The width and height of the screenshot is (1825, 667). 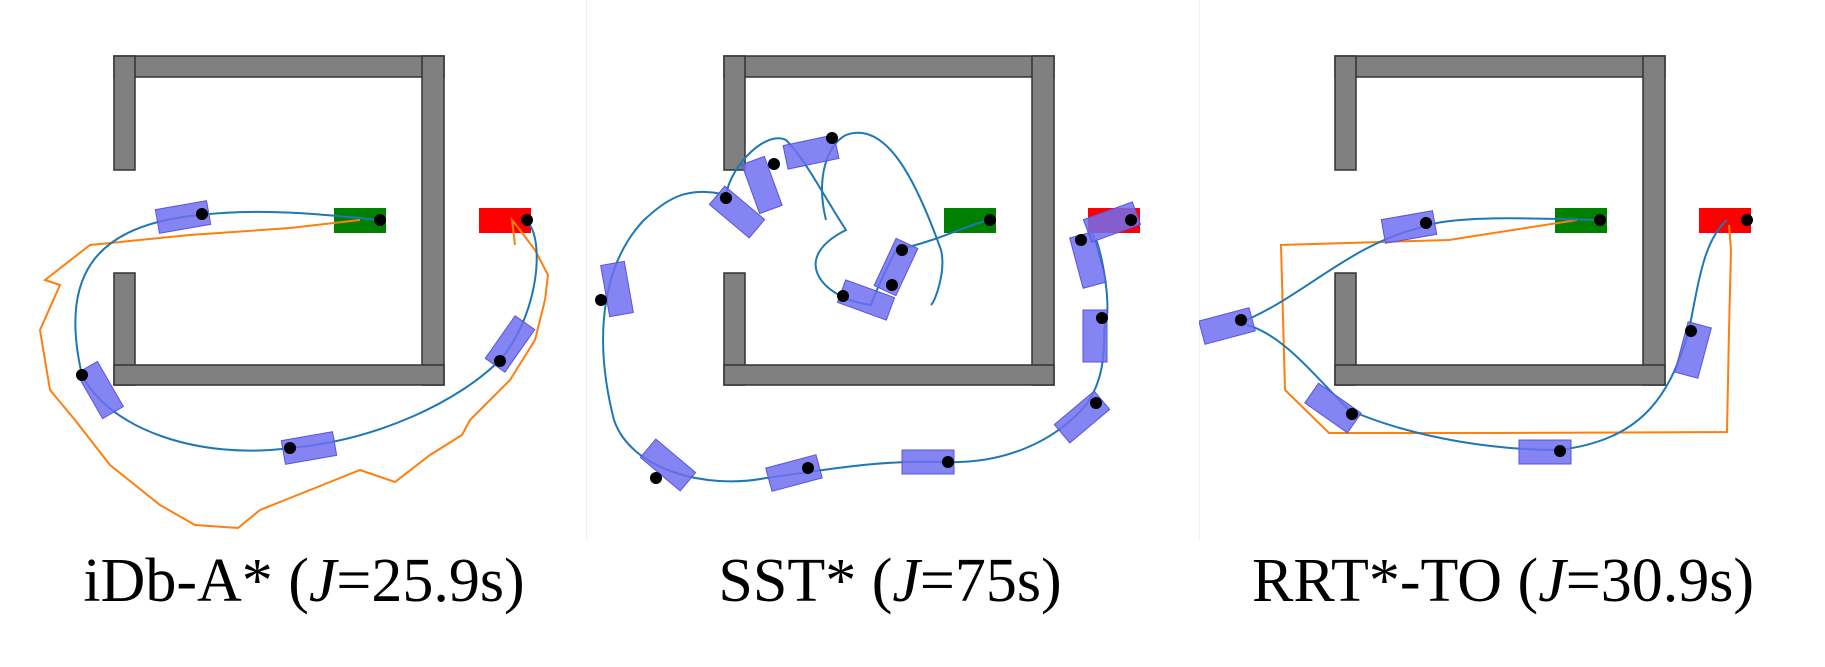 What do you see at coordinates (882, 218) in the screenshot?
I see `robot-path-branch` at bounding box center [882, 218].